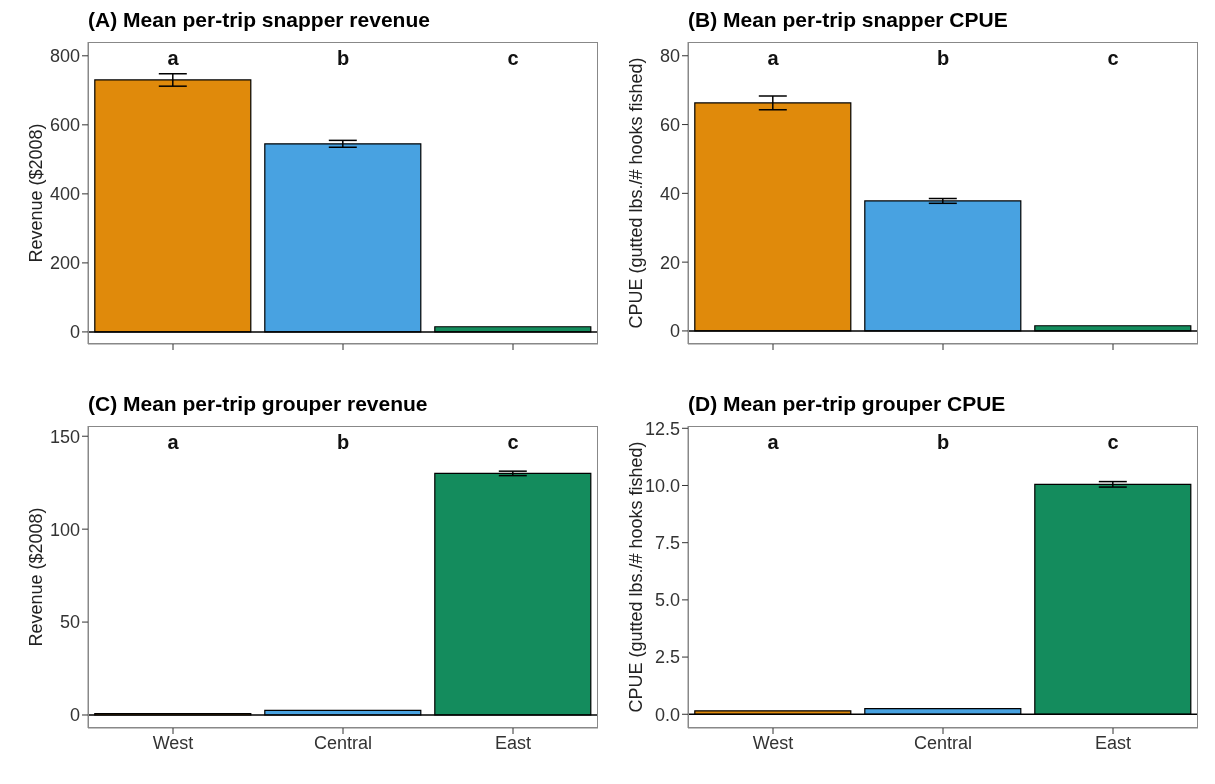 The width and height of the screenshot is (1215, 784). I want to click on y-tick-label: 100, so click(64, 529).